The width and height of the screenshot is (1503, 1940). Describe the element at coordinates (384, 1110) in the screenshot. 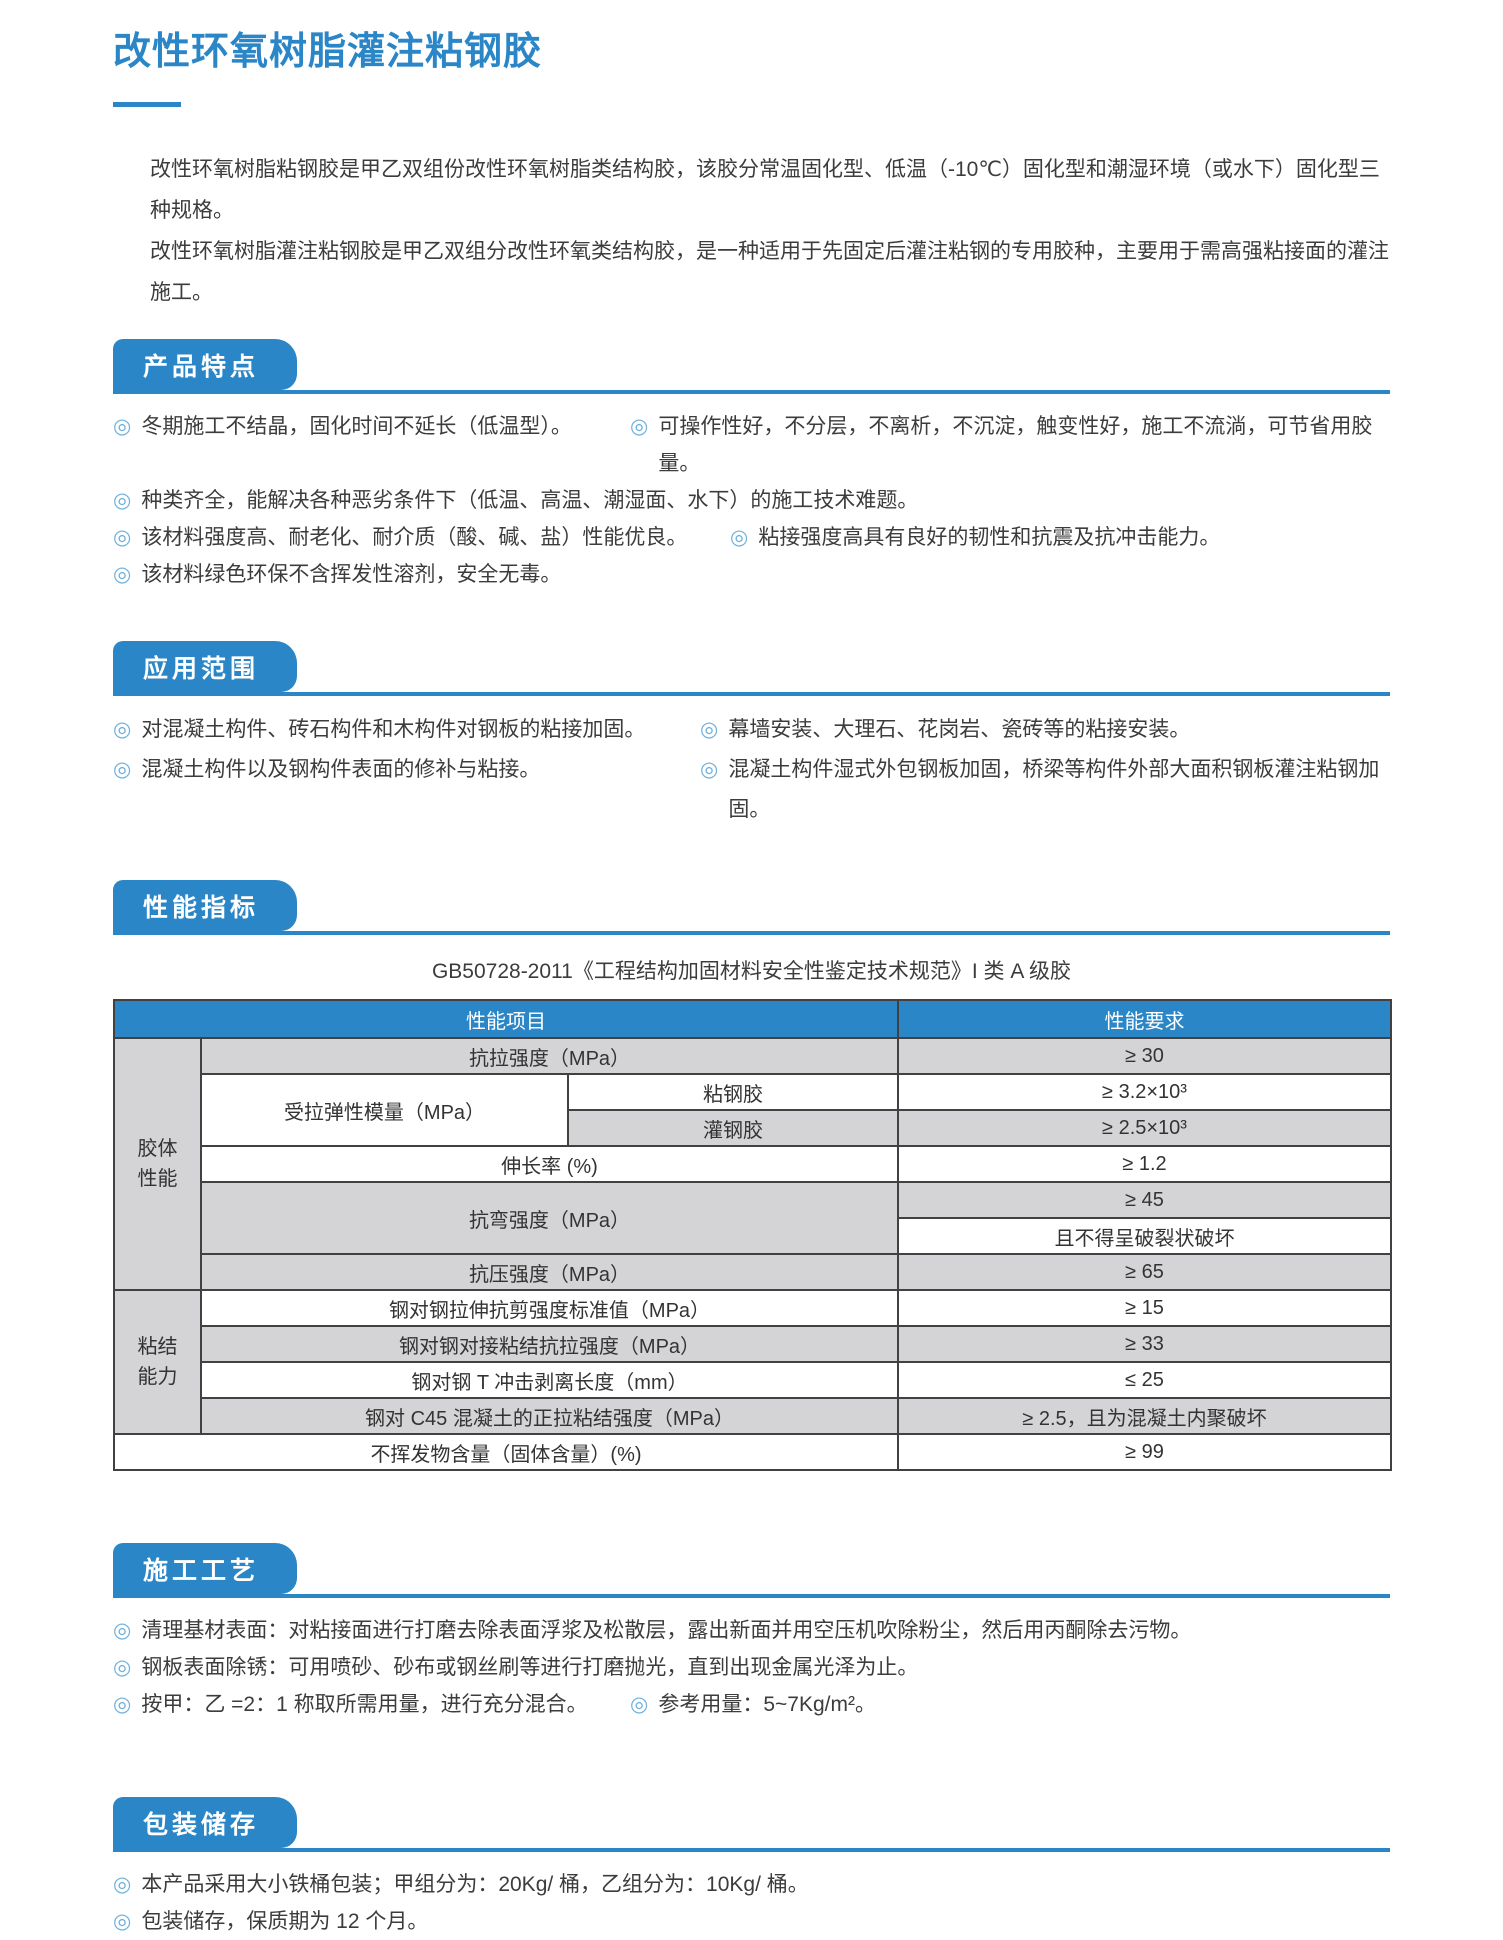

I see `table-cell-property: 受拉弹性模量（MPa）` at that location.